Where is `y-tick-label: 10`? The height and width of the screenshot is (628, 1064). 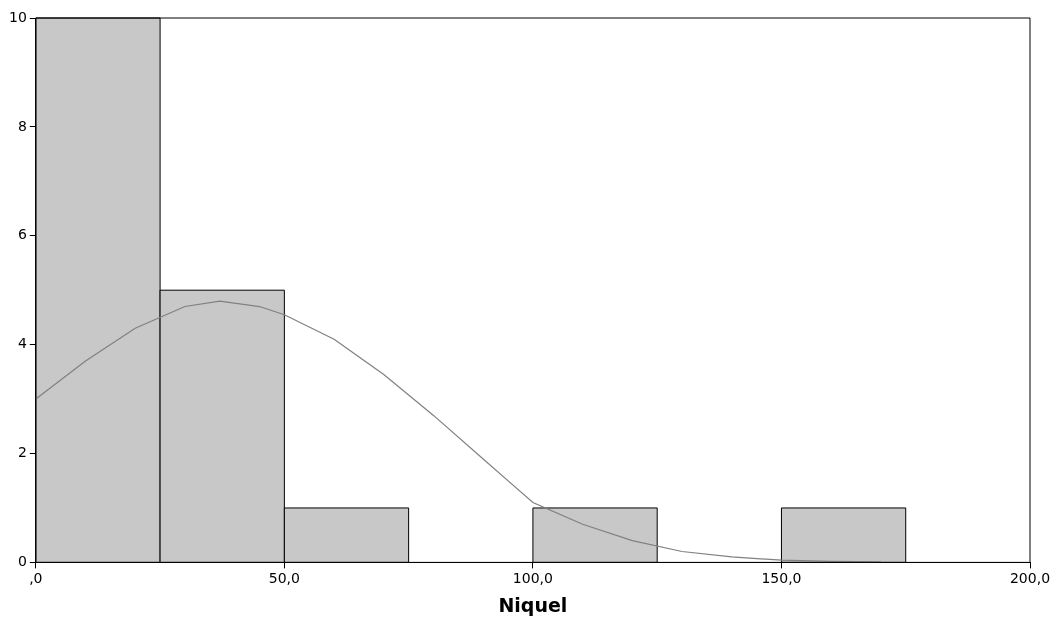 y-tick-label: 10 is located at coordinates (17, 16).